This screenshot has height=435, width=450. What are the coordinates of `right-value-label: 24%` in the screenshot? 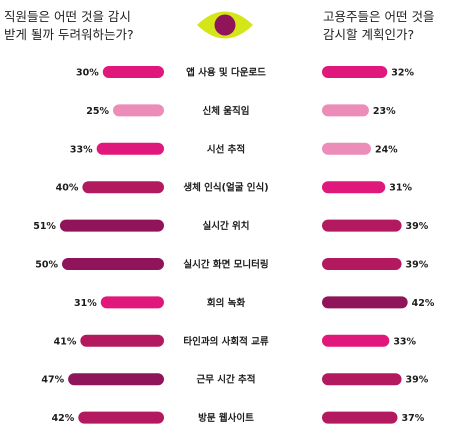 It's located at (386, 149).